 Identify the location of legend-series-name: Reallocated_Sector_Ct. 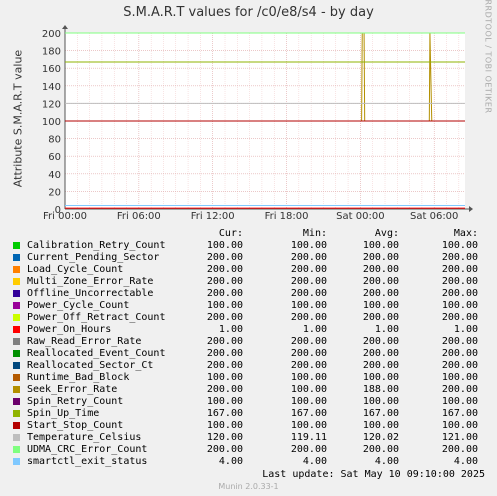
(90, 365).